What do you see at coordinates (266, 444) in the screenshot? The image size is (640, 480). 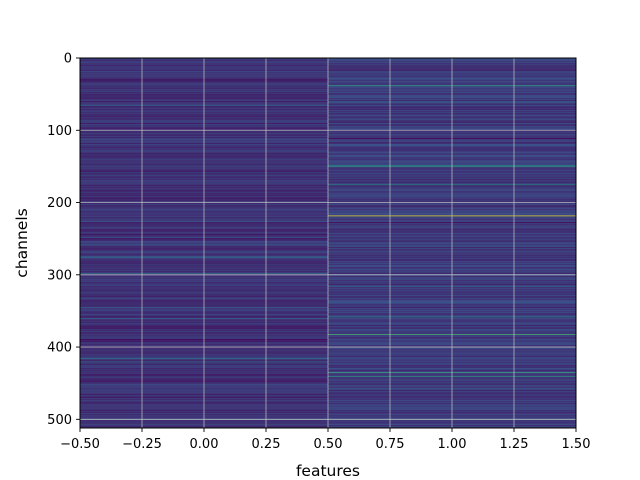 I see `x-tick-label: 0.25` at bounding box center [266, 444].